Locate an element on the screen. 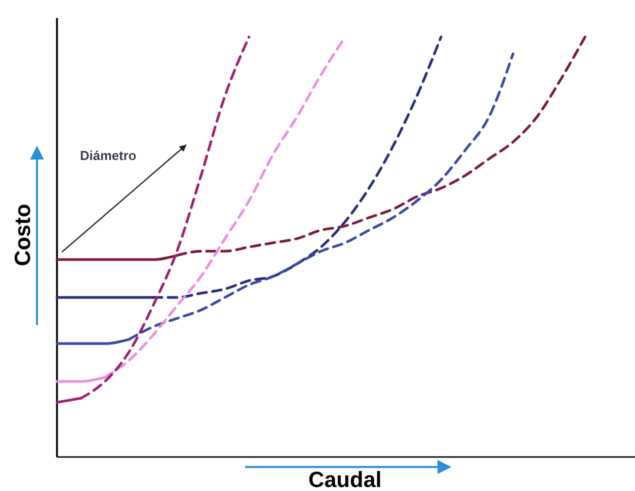 This screenshot has width=635, height=491. y-axis-title: Costo is located at coordinates (22, 235).